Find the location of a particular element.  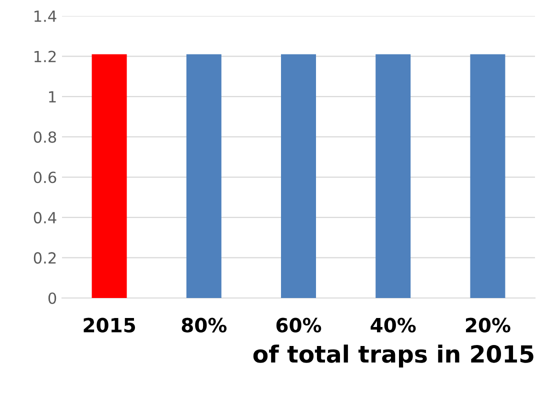

y-tick-label: 0.8 is located at coordinates (45, 137).